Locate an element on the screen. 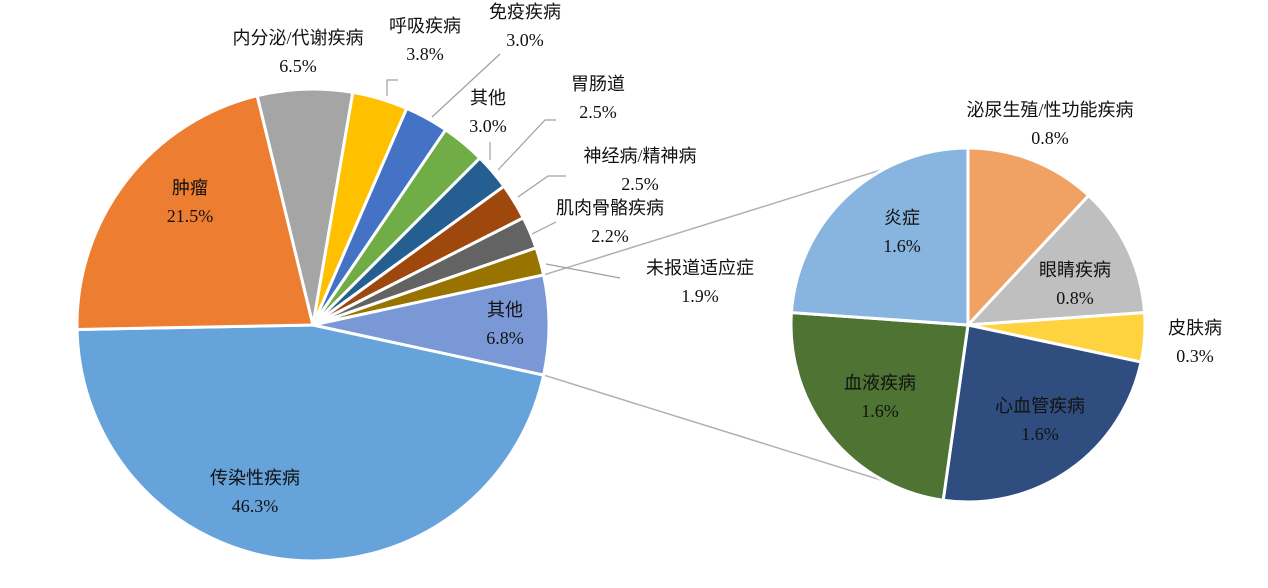 This screenshot has width=1268, height=588. slice-label: 心血管疾病 is located at coordinates (1040, 406).